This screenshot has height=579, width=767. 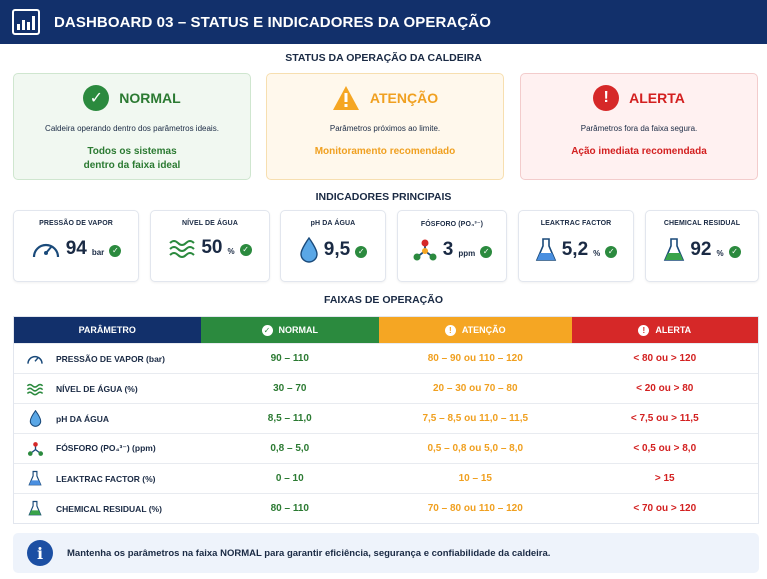 I want to click on indicator-value: 50, so click(x=212, y=247).